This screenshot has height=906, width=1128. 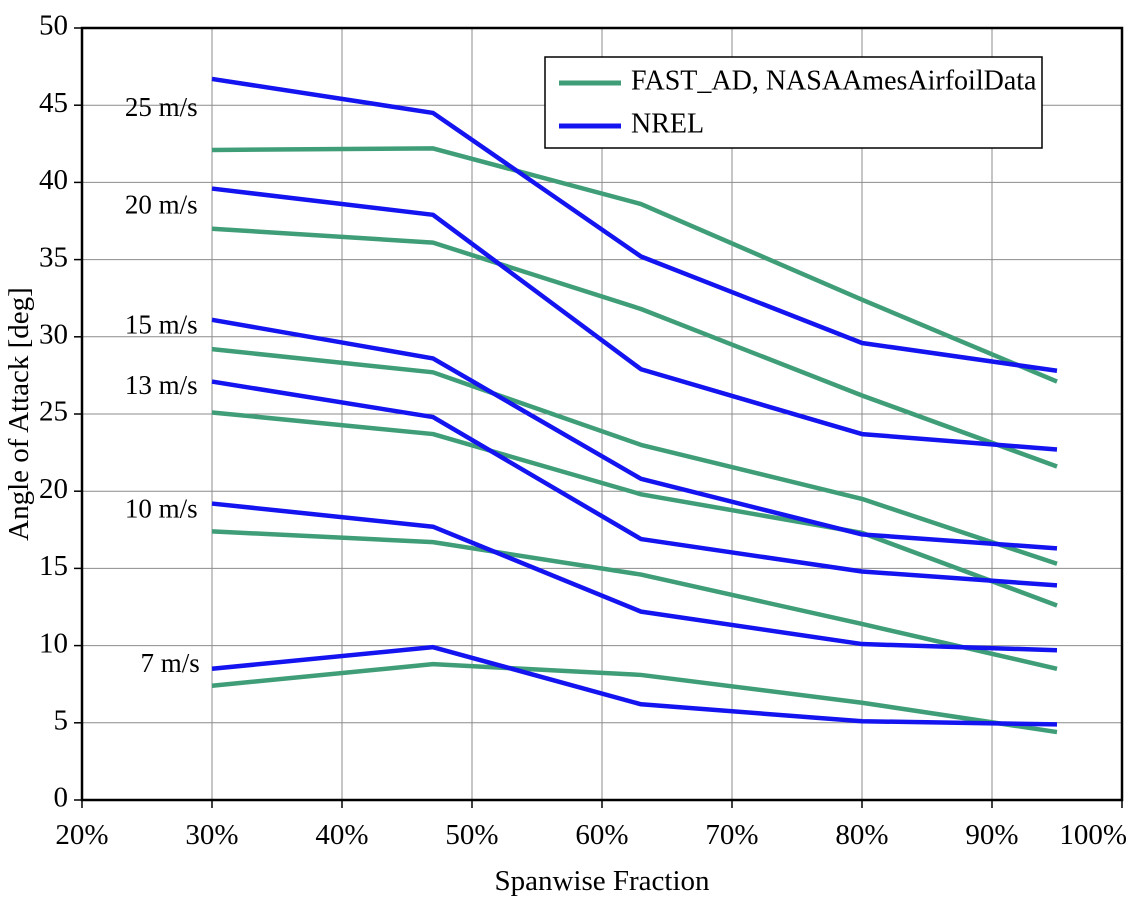 I want to click on x-tick-label: 60%, so click(x=601, y=835).